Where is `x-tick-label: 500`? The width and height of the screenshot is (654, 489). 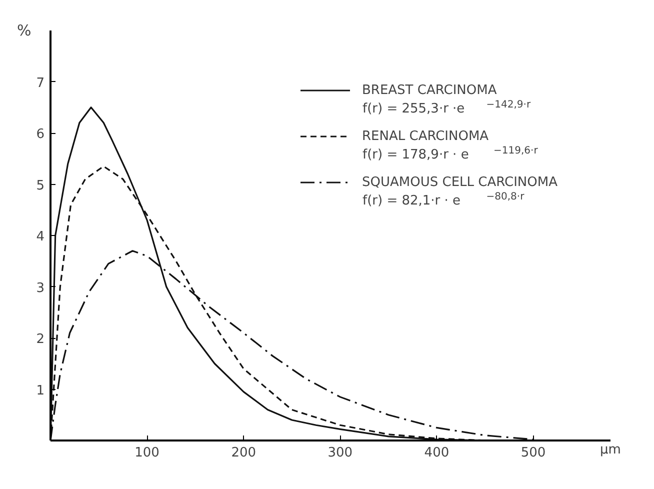
x-tick-label: 500 is located at coordinates (533, 453).